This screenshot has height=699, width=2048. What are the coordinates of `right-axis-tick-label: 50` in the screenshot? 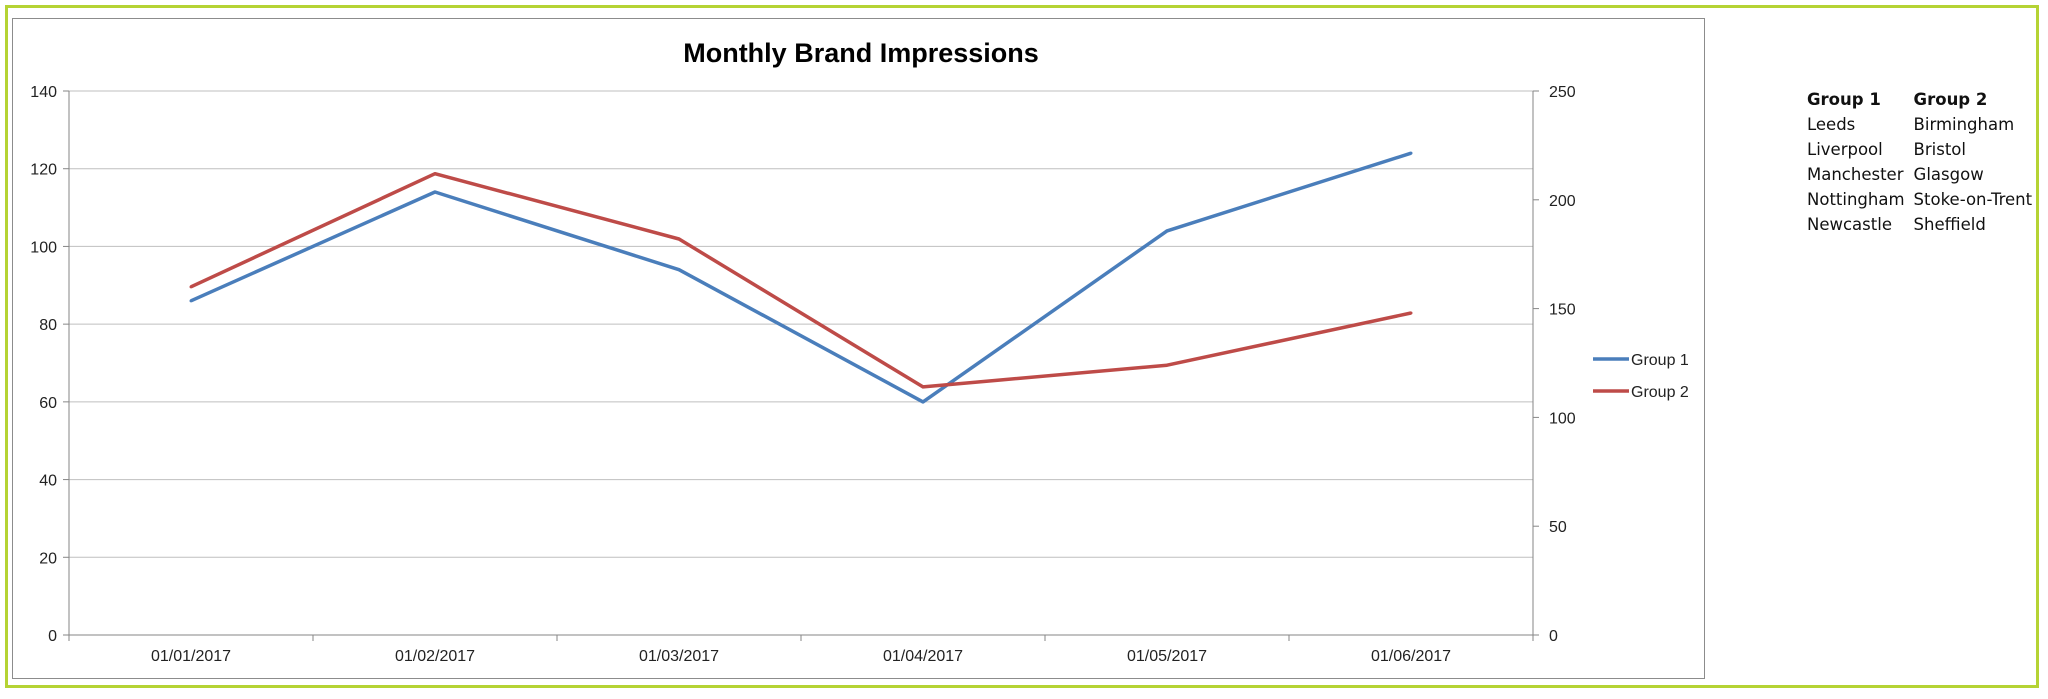 It's located at (1558, 527).